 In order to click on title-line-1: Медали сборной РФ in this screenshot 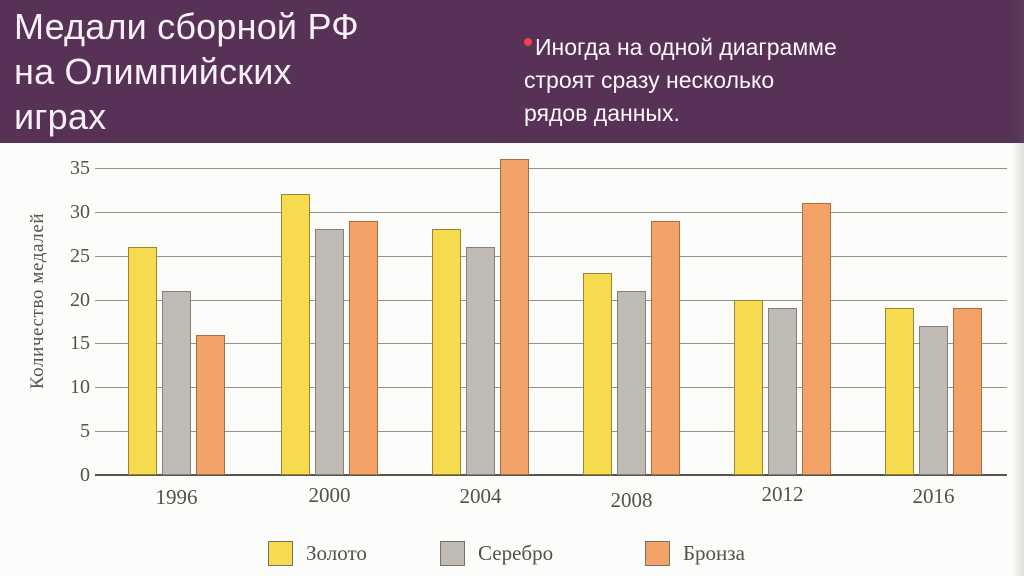, I will do `click(186, 26)`.